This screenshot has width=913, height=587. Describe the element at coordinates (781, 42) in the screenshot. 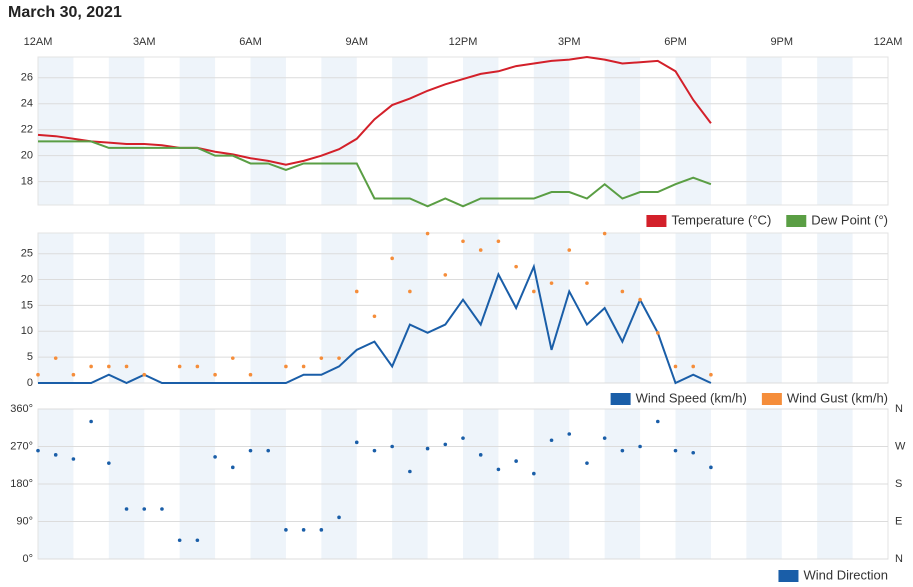

I see `x-tick-label: 9PM` at that location.